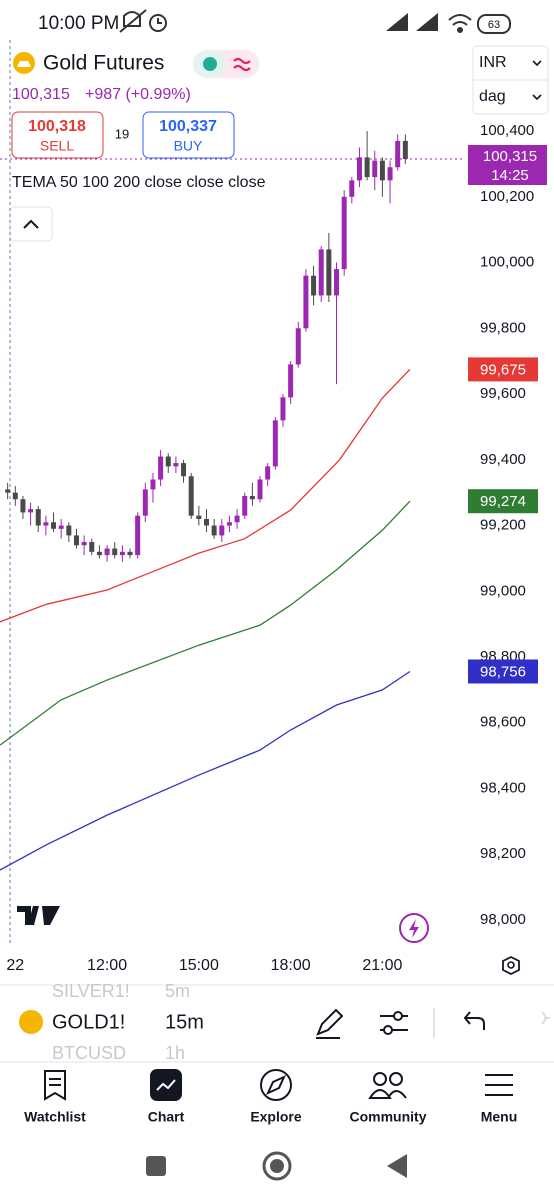 This screenshot has width=554, height=1200. Describe the element at coordinates (507, 196) in the screenshot. I see `y-tick-label: 100,200` at that location.